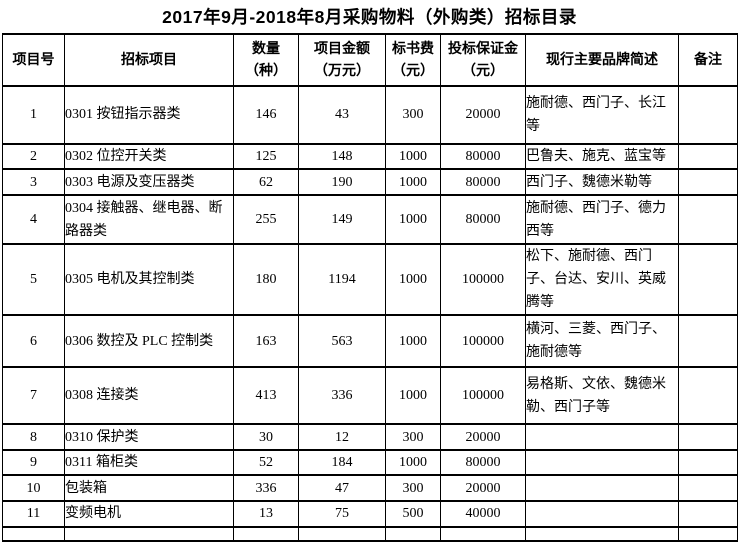 The width and height of the screenshot is (739, 542). Describe the element at coordinates (342, 463) in the screenshot. I see `cell-amount: 184` at that location.